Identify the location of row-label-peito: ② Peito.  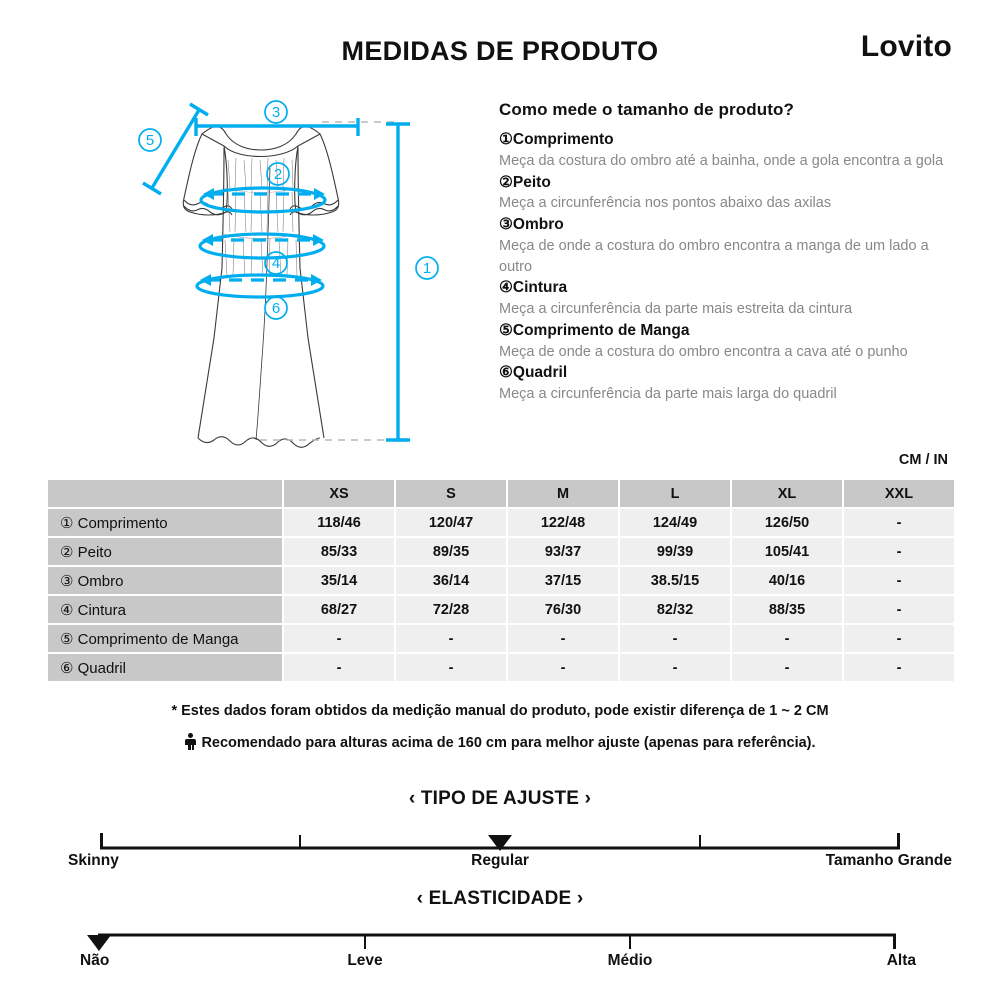
(165, 551).